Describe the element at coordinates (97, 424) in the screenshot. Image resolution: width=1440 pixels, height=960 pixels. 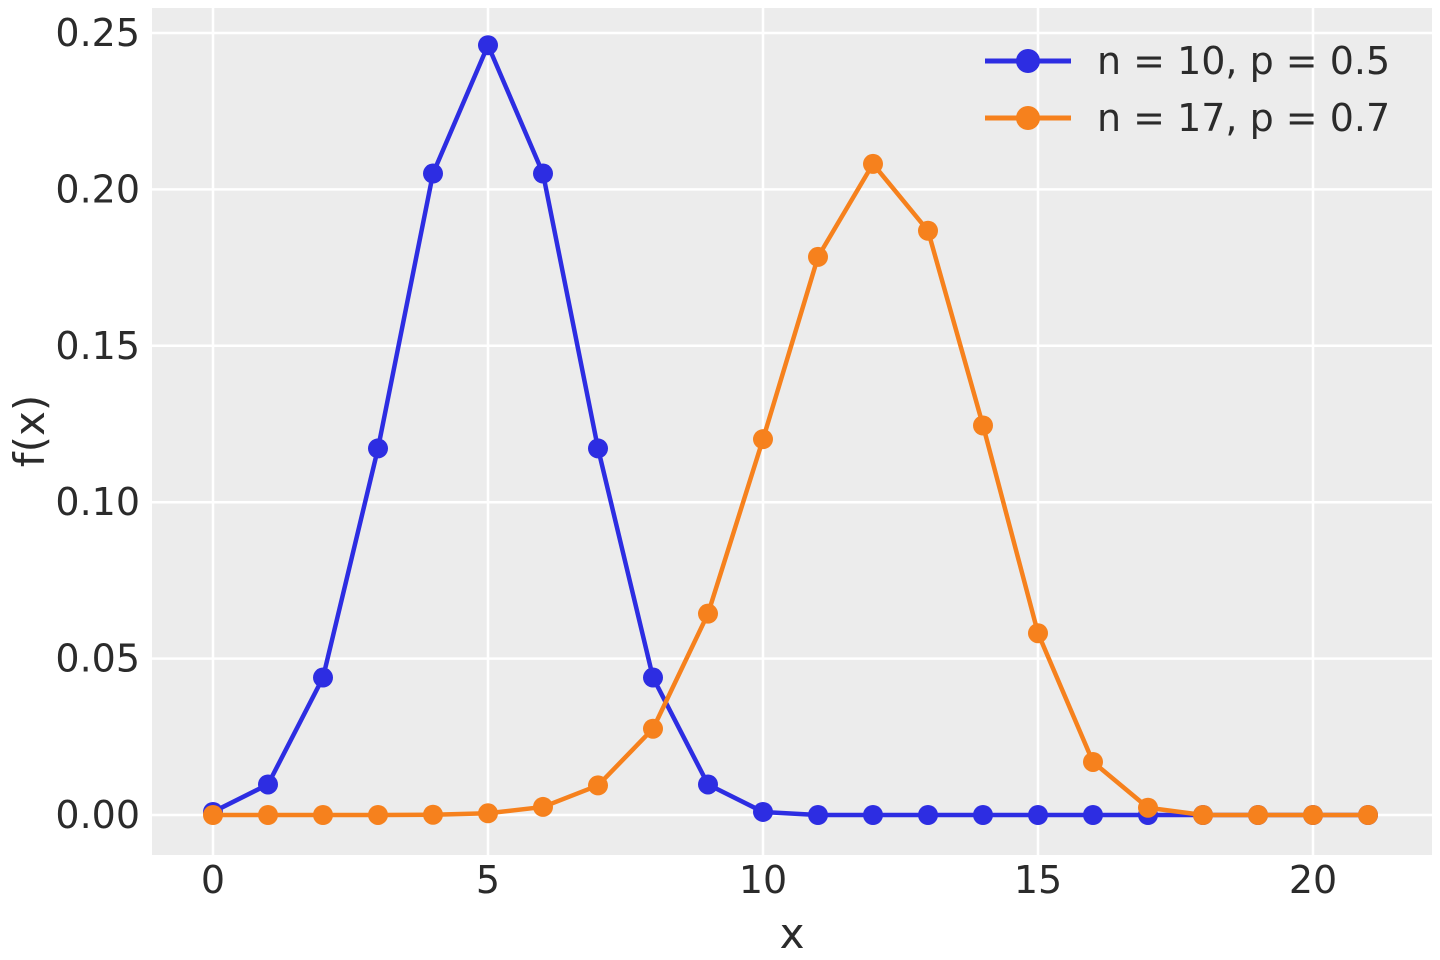
I see `y-tick-labels: 0.00 0.05 0.10 0.15 0.20 0.25` at that location.